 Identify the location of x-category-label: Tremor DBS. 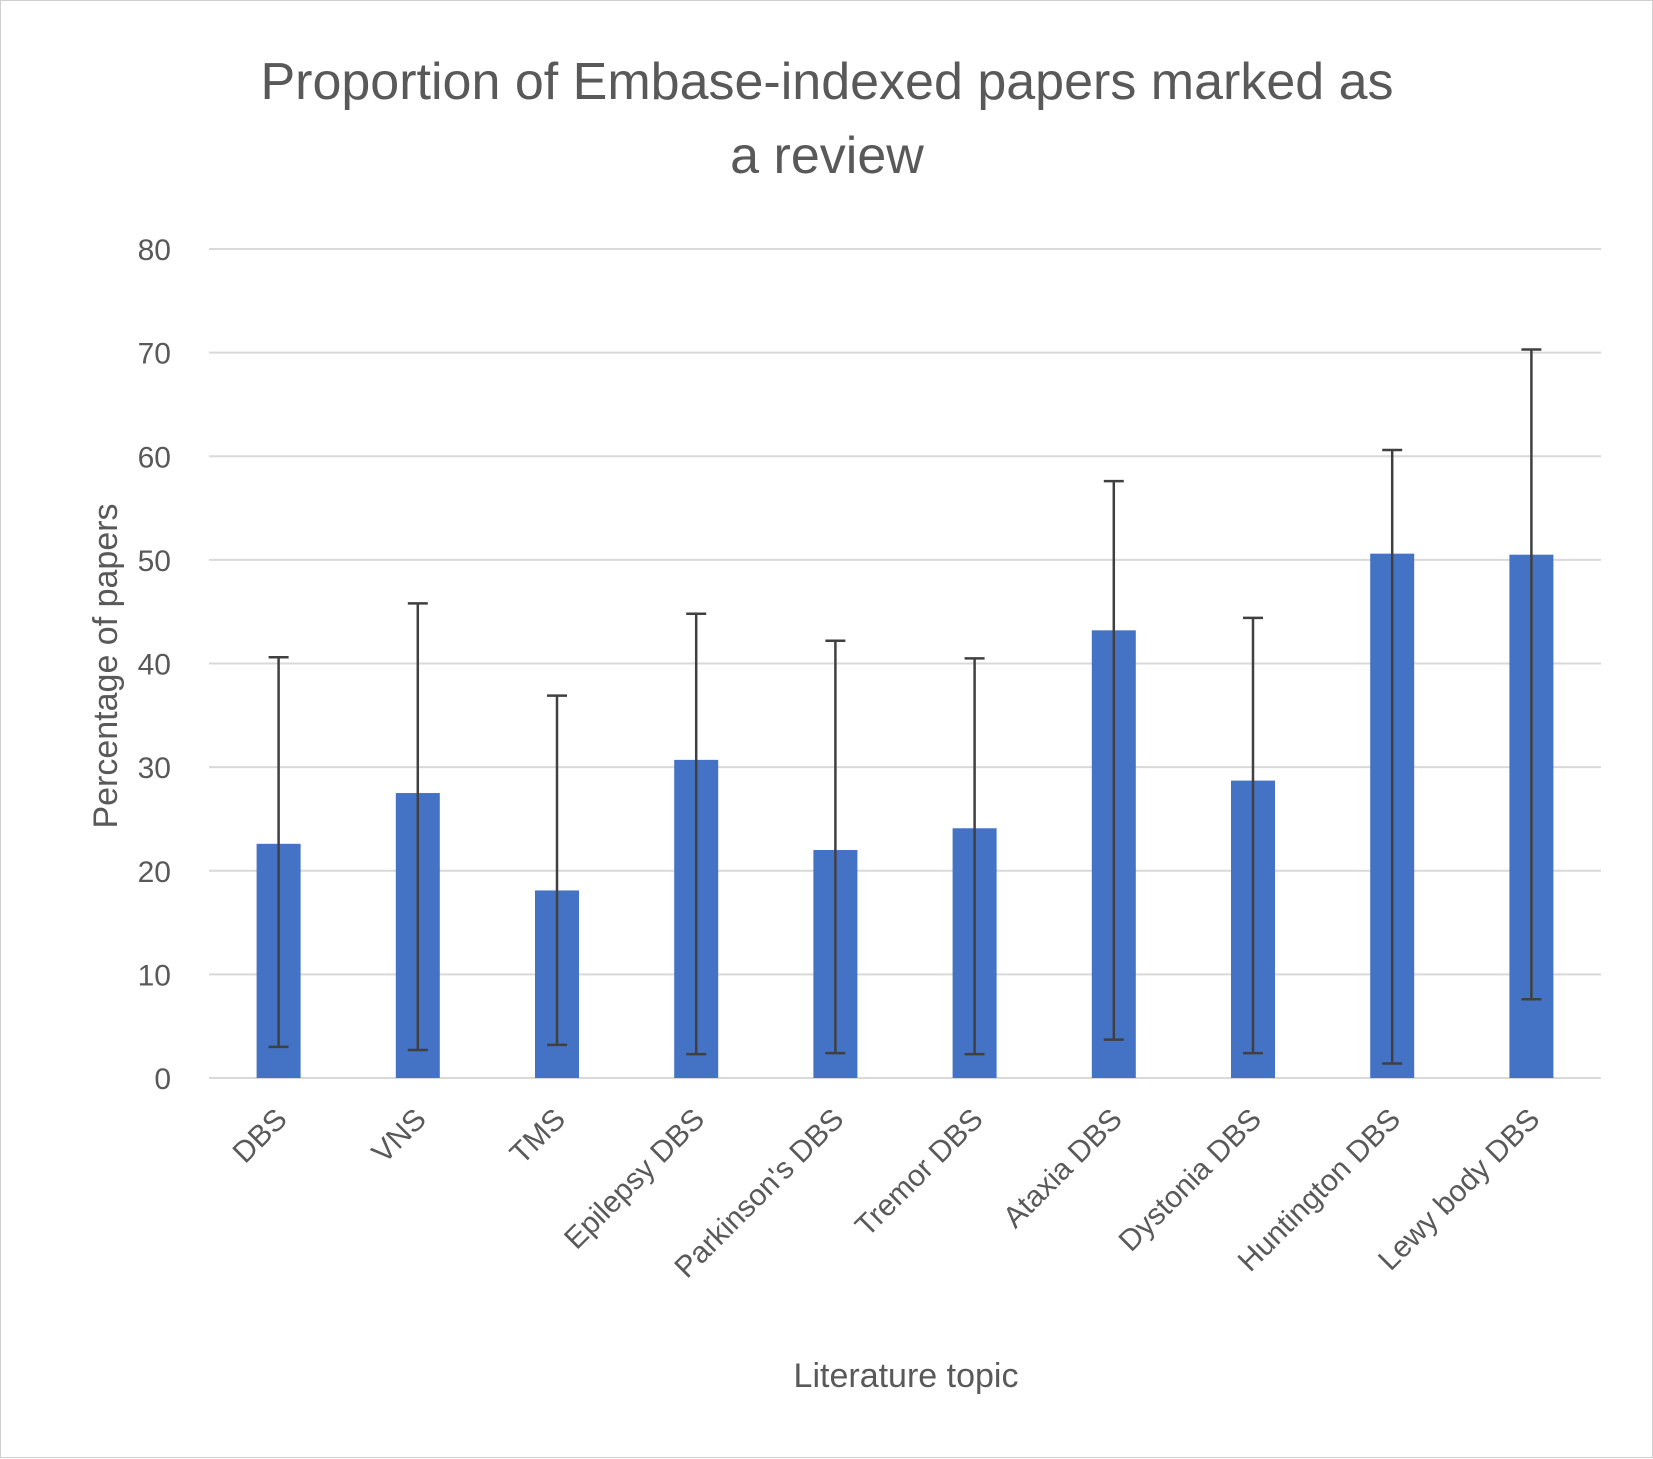
(919, 1173).